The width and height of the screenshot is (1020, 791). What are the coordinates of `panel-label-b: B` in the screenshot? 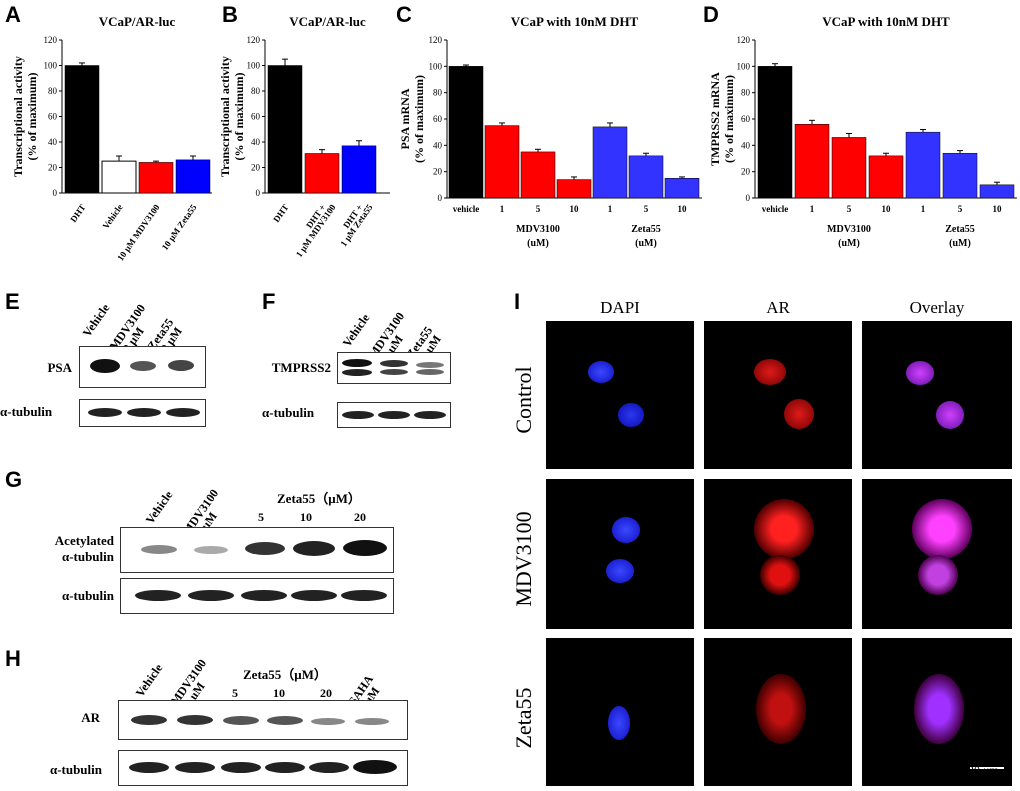 It's located at (230, 14).